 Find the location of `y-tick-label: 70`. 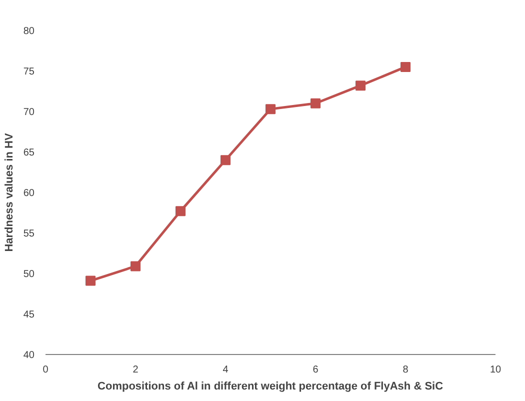

y-tick-label: 70 is located at coordinates (29, 112).